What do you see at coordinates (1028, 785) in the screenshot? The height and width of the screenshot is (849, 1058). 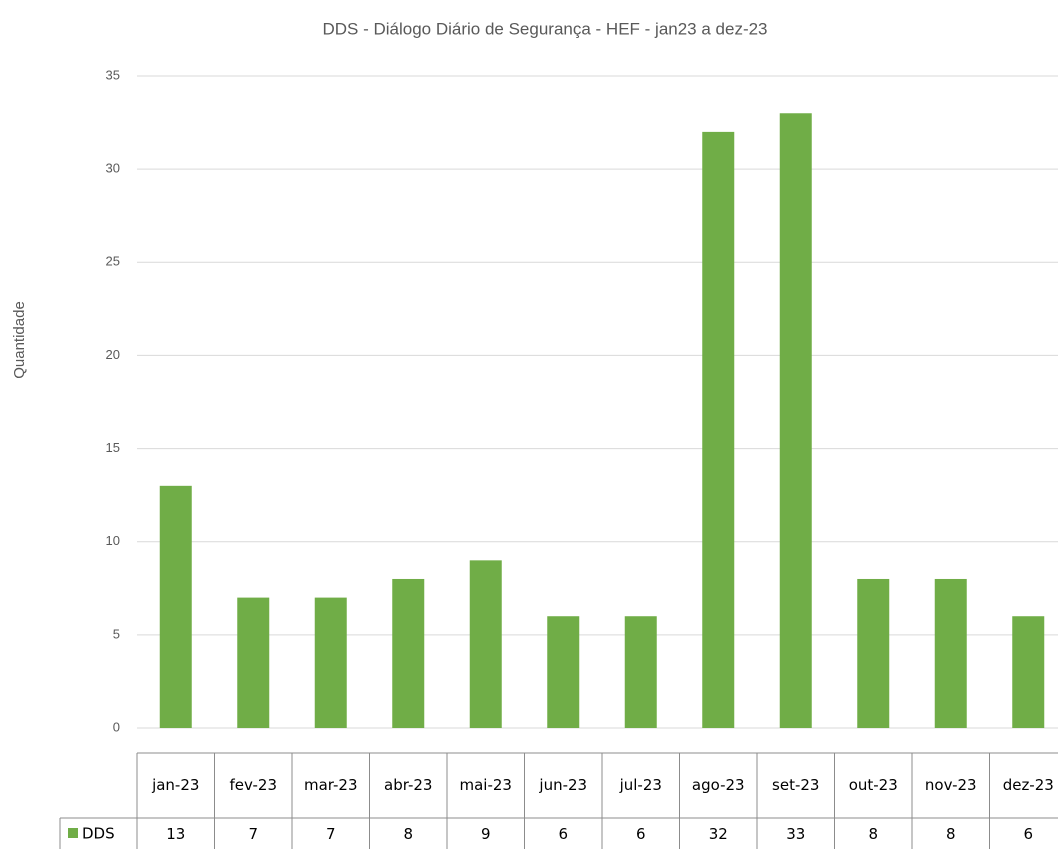 I see `x-tick-label: dez-23` at bounding box center [1028, 785].